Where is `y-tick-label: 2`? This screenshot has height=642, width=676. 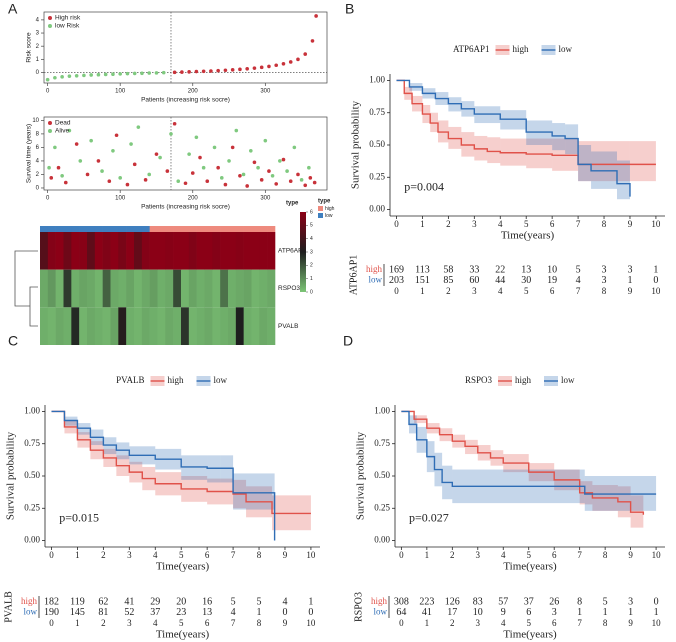
y-tick-label: 2 is located at coordinates (38, 175).